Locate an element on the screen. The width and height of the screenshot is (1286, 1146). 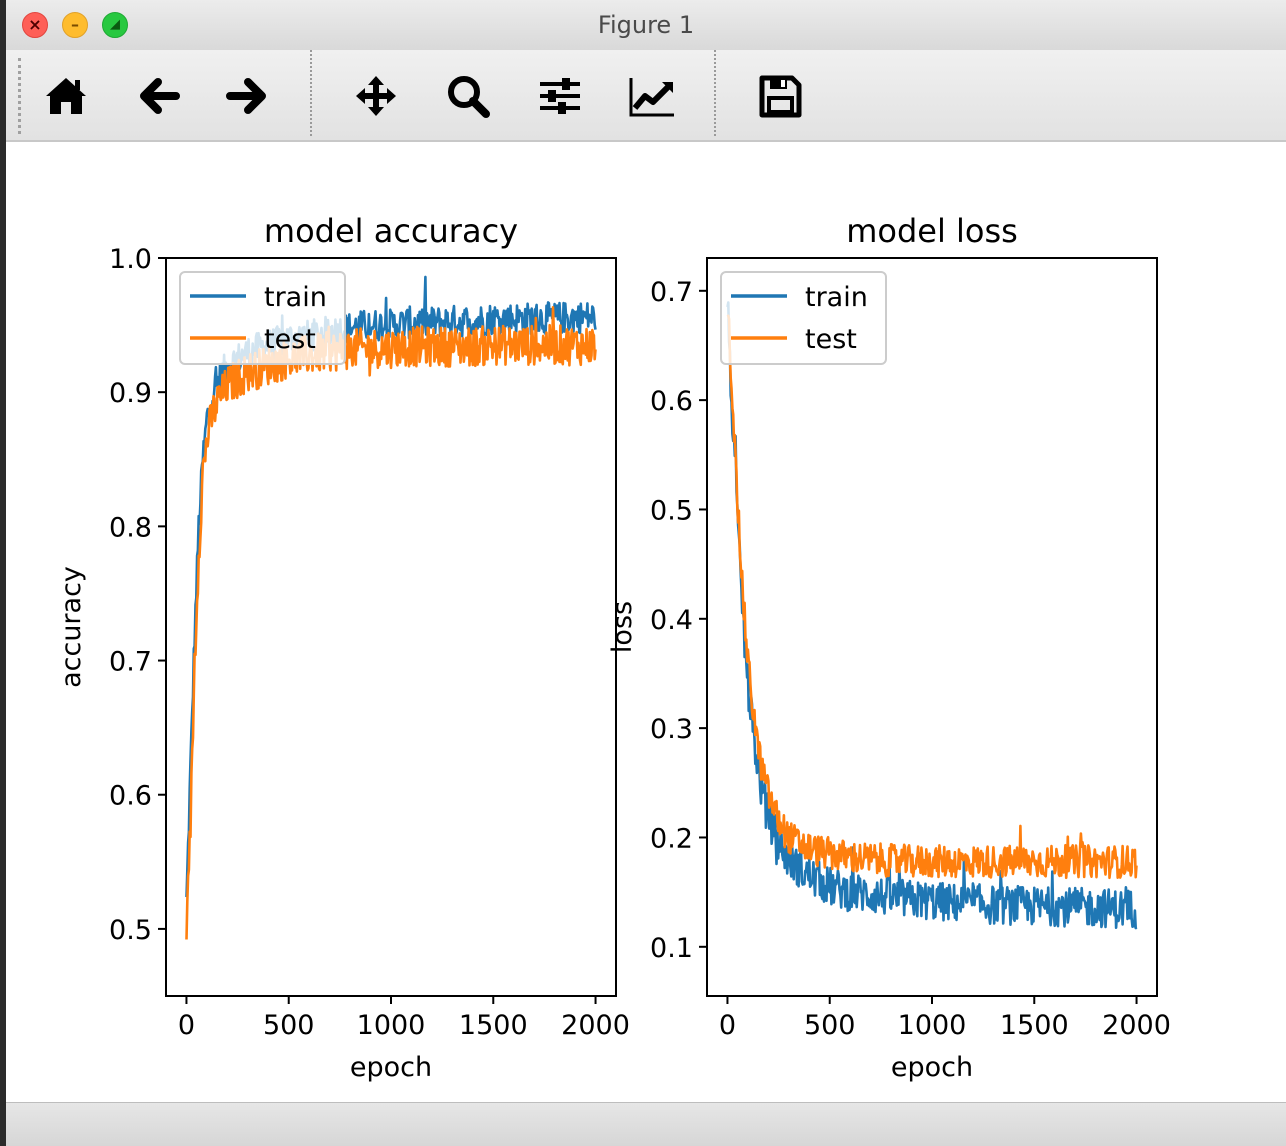
status-bar is located at coordinates (646, 1124).